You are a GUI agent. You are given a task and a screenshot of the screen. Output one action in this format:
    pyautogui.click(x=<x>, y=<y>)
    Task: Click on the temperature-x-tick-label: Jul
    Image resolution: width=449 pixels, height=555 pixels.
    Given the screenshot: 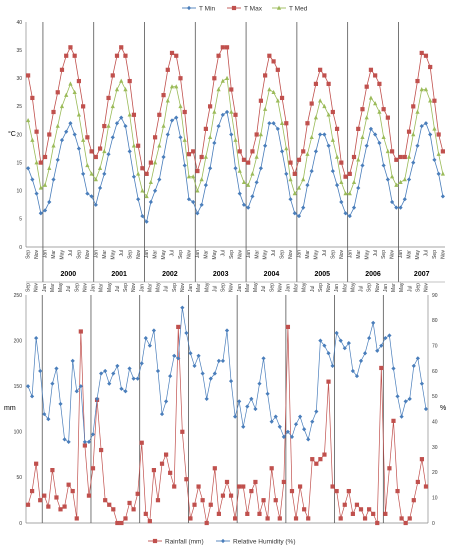 What is the action you would take?
    pyautogui.click(x=427, y=253)
    